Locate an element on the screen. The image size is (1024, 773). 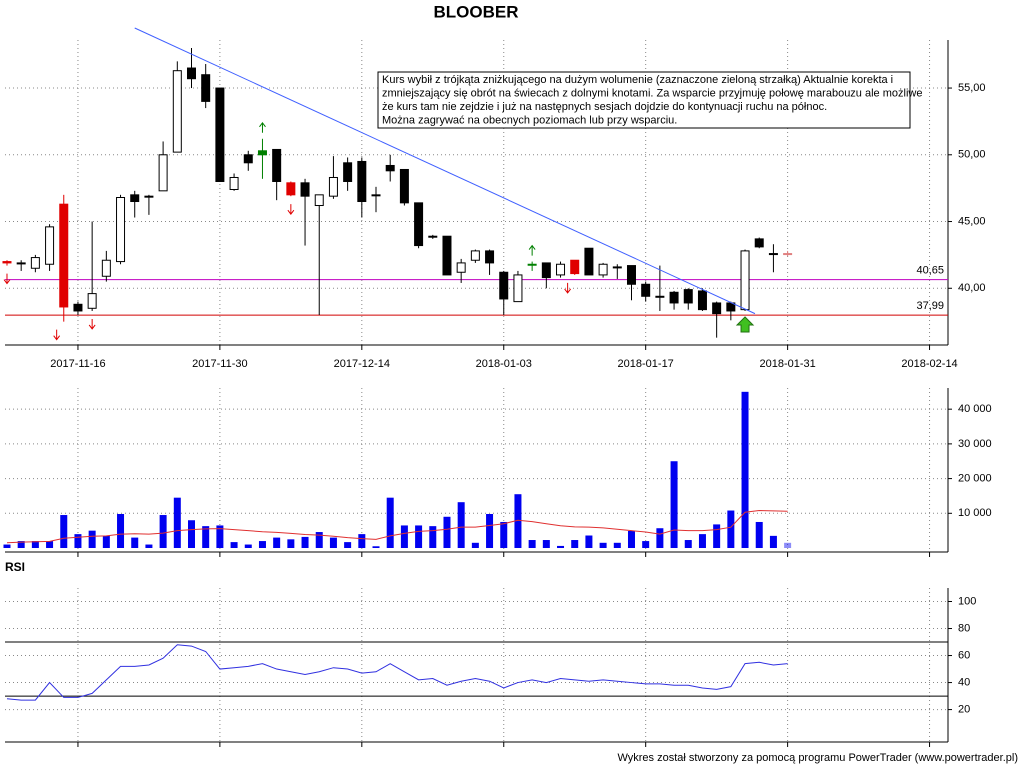
y-tick-label: 20 000 is located at coordinates (975, 478).